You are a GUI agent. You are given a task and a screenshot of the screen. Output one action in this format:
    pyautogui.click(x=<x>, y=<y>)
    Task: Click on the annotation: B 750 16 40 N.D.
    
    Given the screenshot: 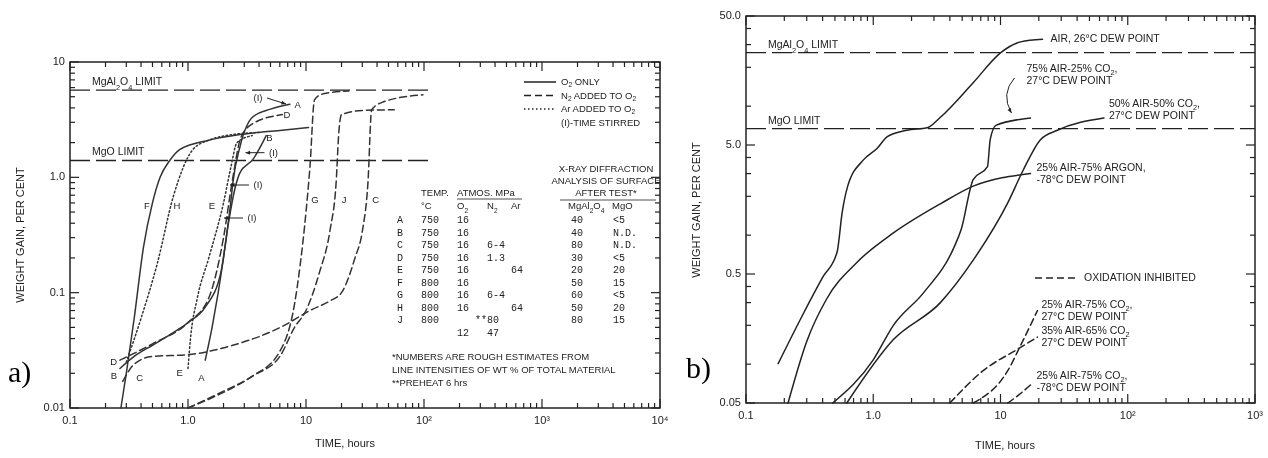 What is the action you would take?
    pyautogui.click(x=517, y=233)
    